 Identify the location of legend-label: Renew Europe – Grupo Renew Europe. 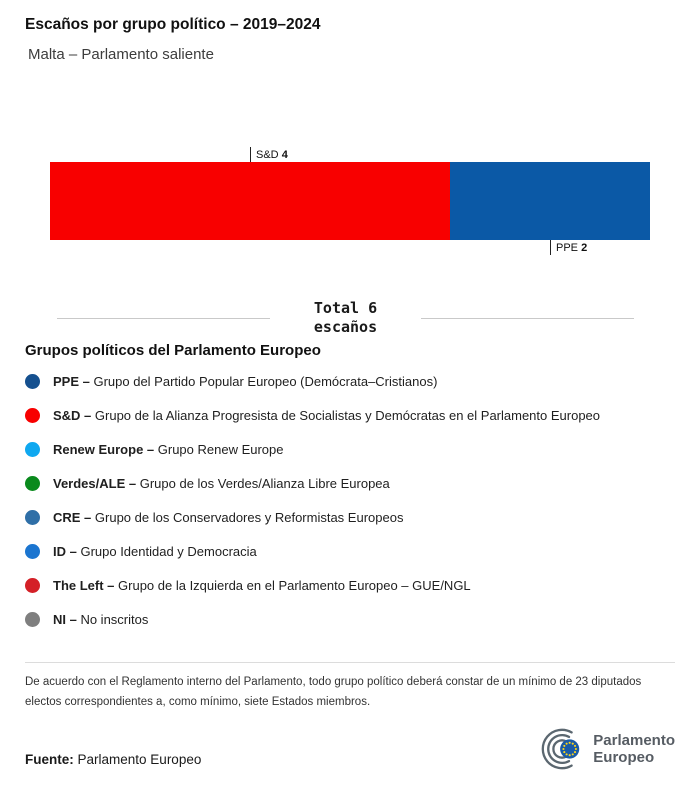
(168, 449).